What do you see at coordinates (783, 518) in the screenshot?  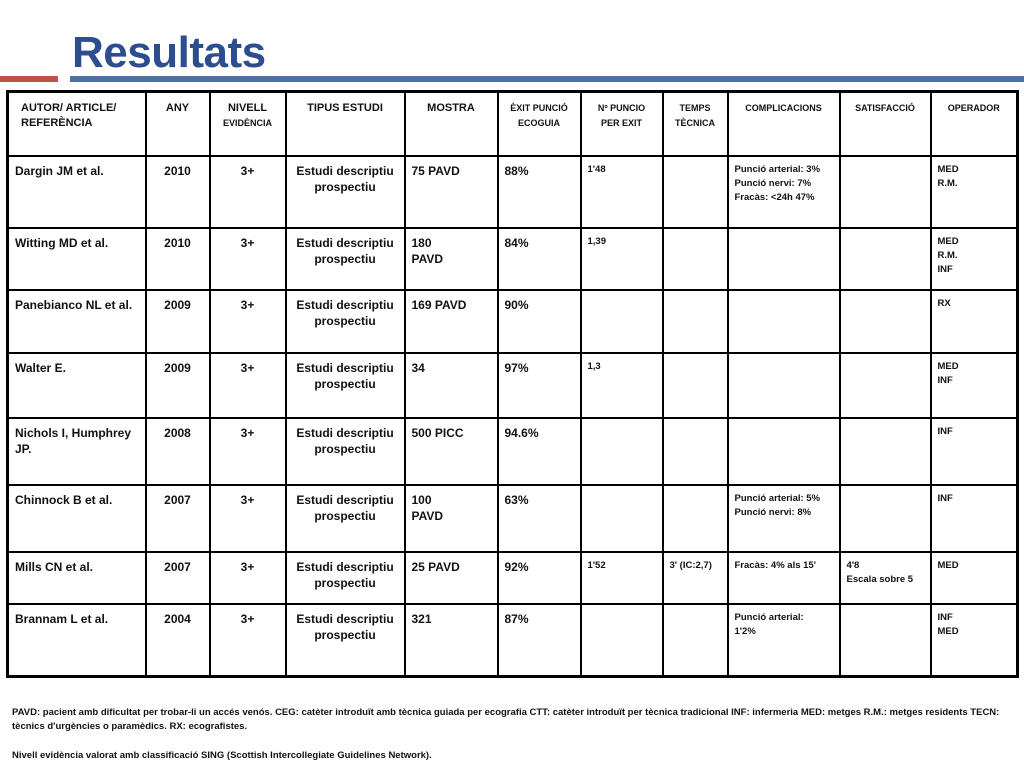 I see `cell-complicacions: Punció arterial: 5% Punció nervi: 8%` at bounding box center [783, 518].